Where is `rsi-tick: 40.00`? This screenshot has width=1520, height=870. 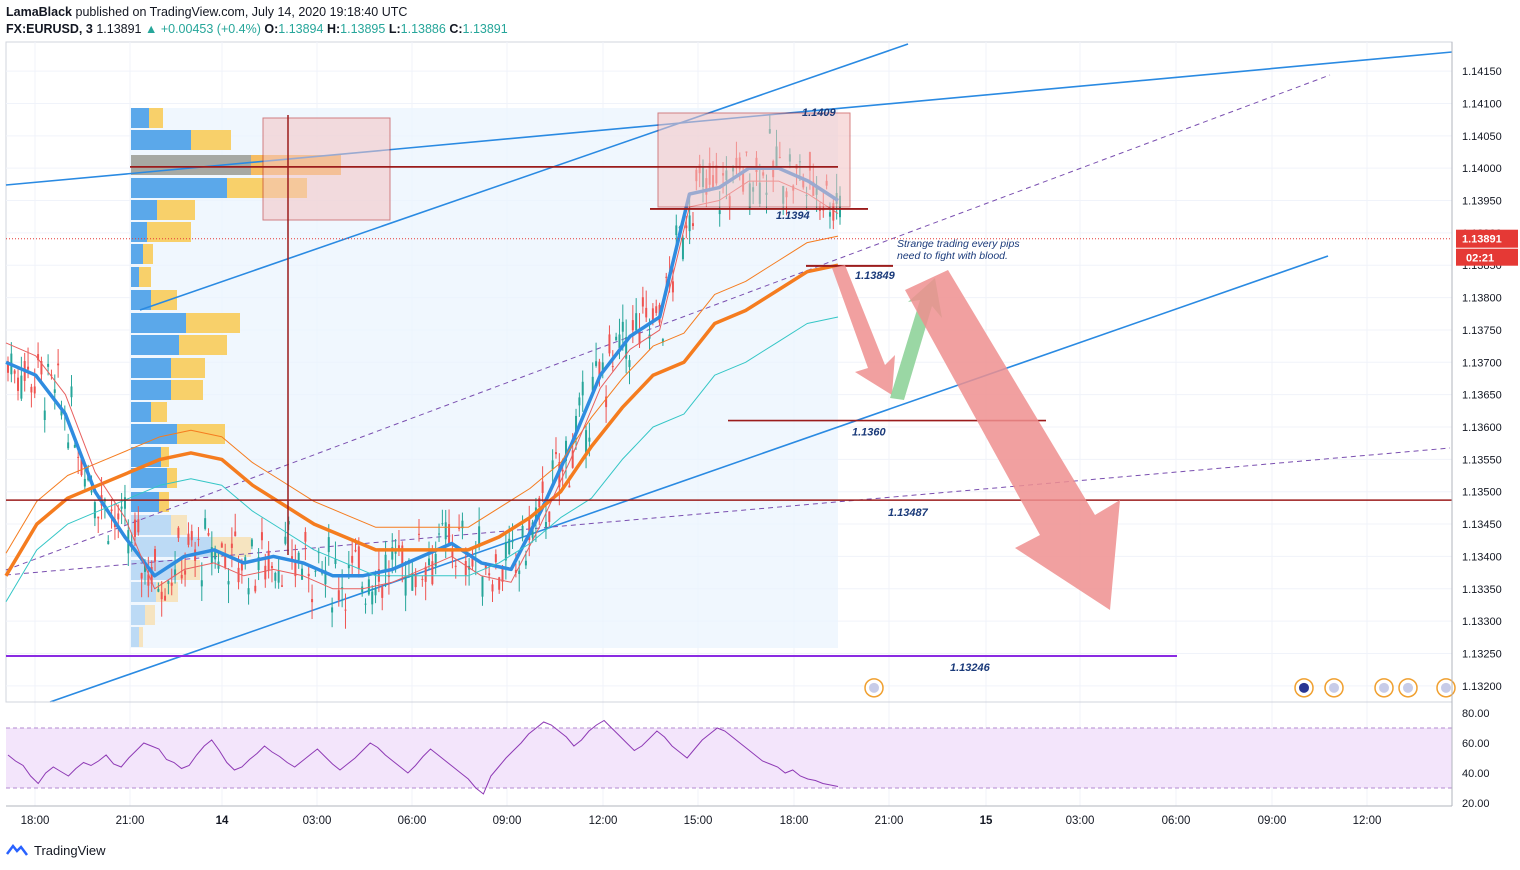 rsi-tick: 40.00 is located at coordinates (1476, 774).